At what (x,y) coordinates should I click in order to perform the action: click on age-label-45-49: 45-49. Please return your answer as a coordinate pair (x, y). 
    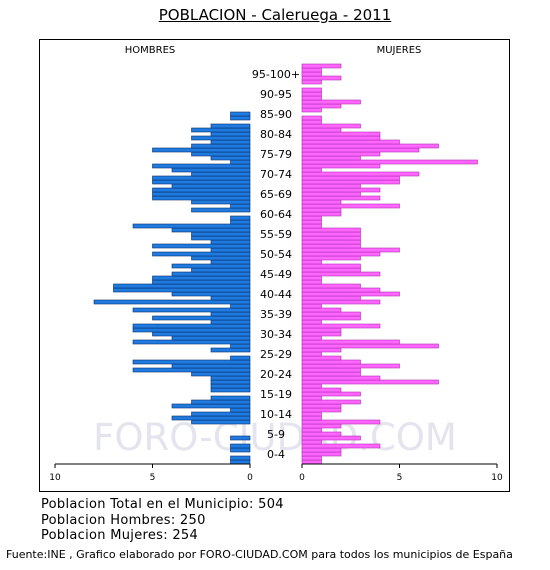
    Looking at the image, I should click on (276, 274).